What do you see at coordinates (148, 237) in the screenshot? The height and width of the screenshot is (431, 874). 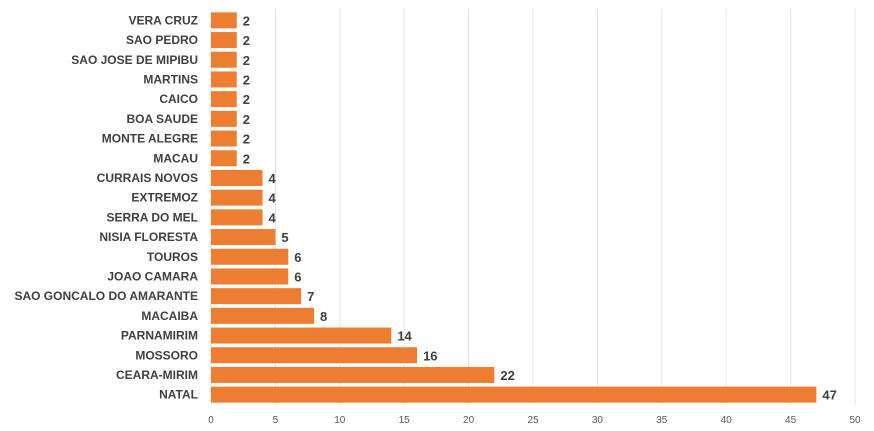 I see `category-label: NISIA FLORESTA` at bounding box center [148, 237].